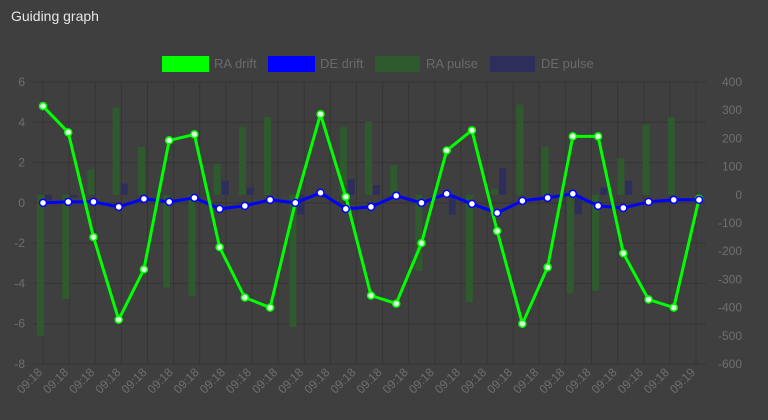 This screenshot has width=768, height=420. I want to click on y-left-tick-label: -6, so click(19, 324).